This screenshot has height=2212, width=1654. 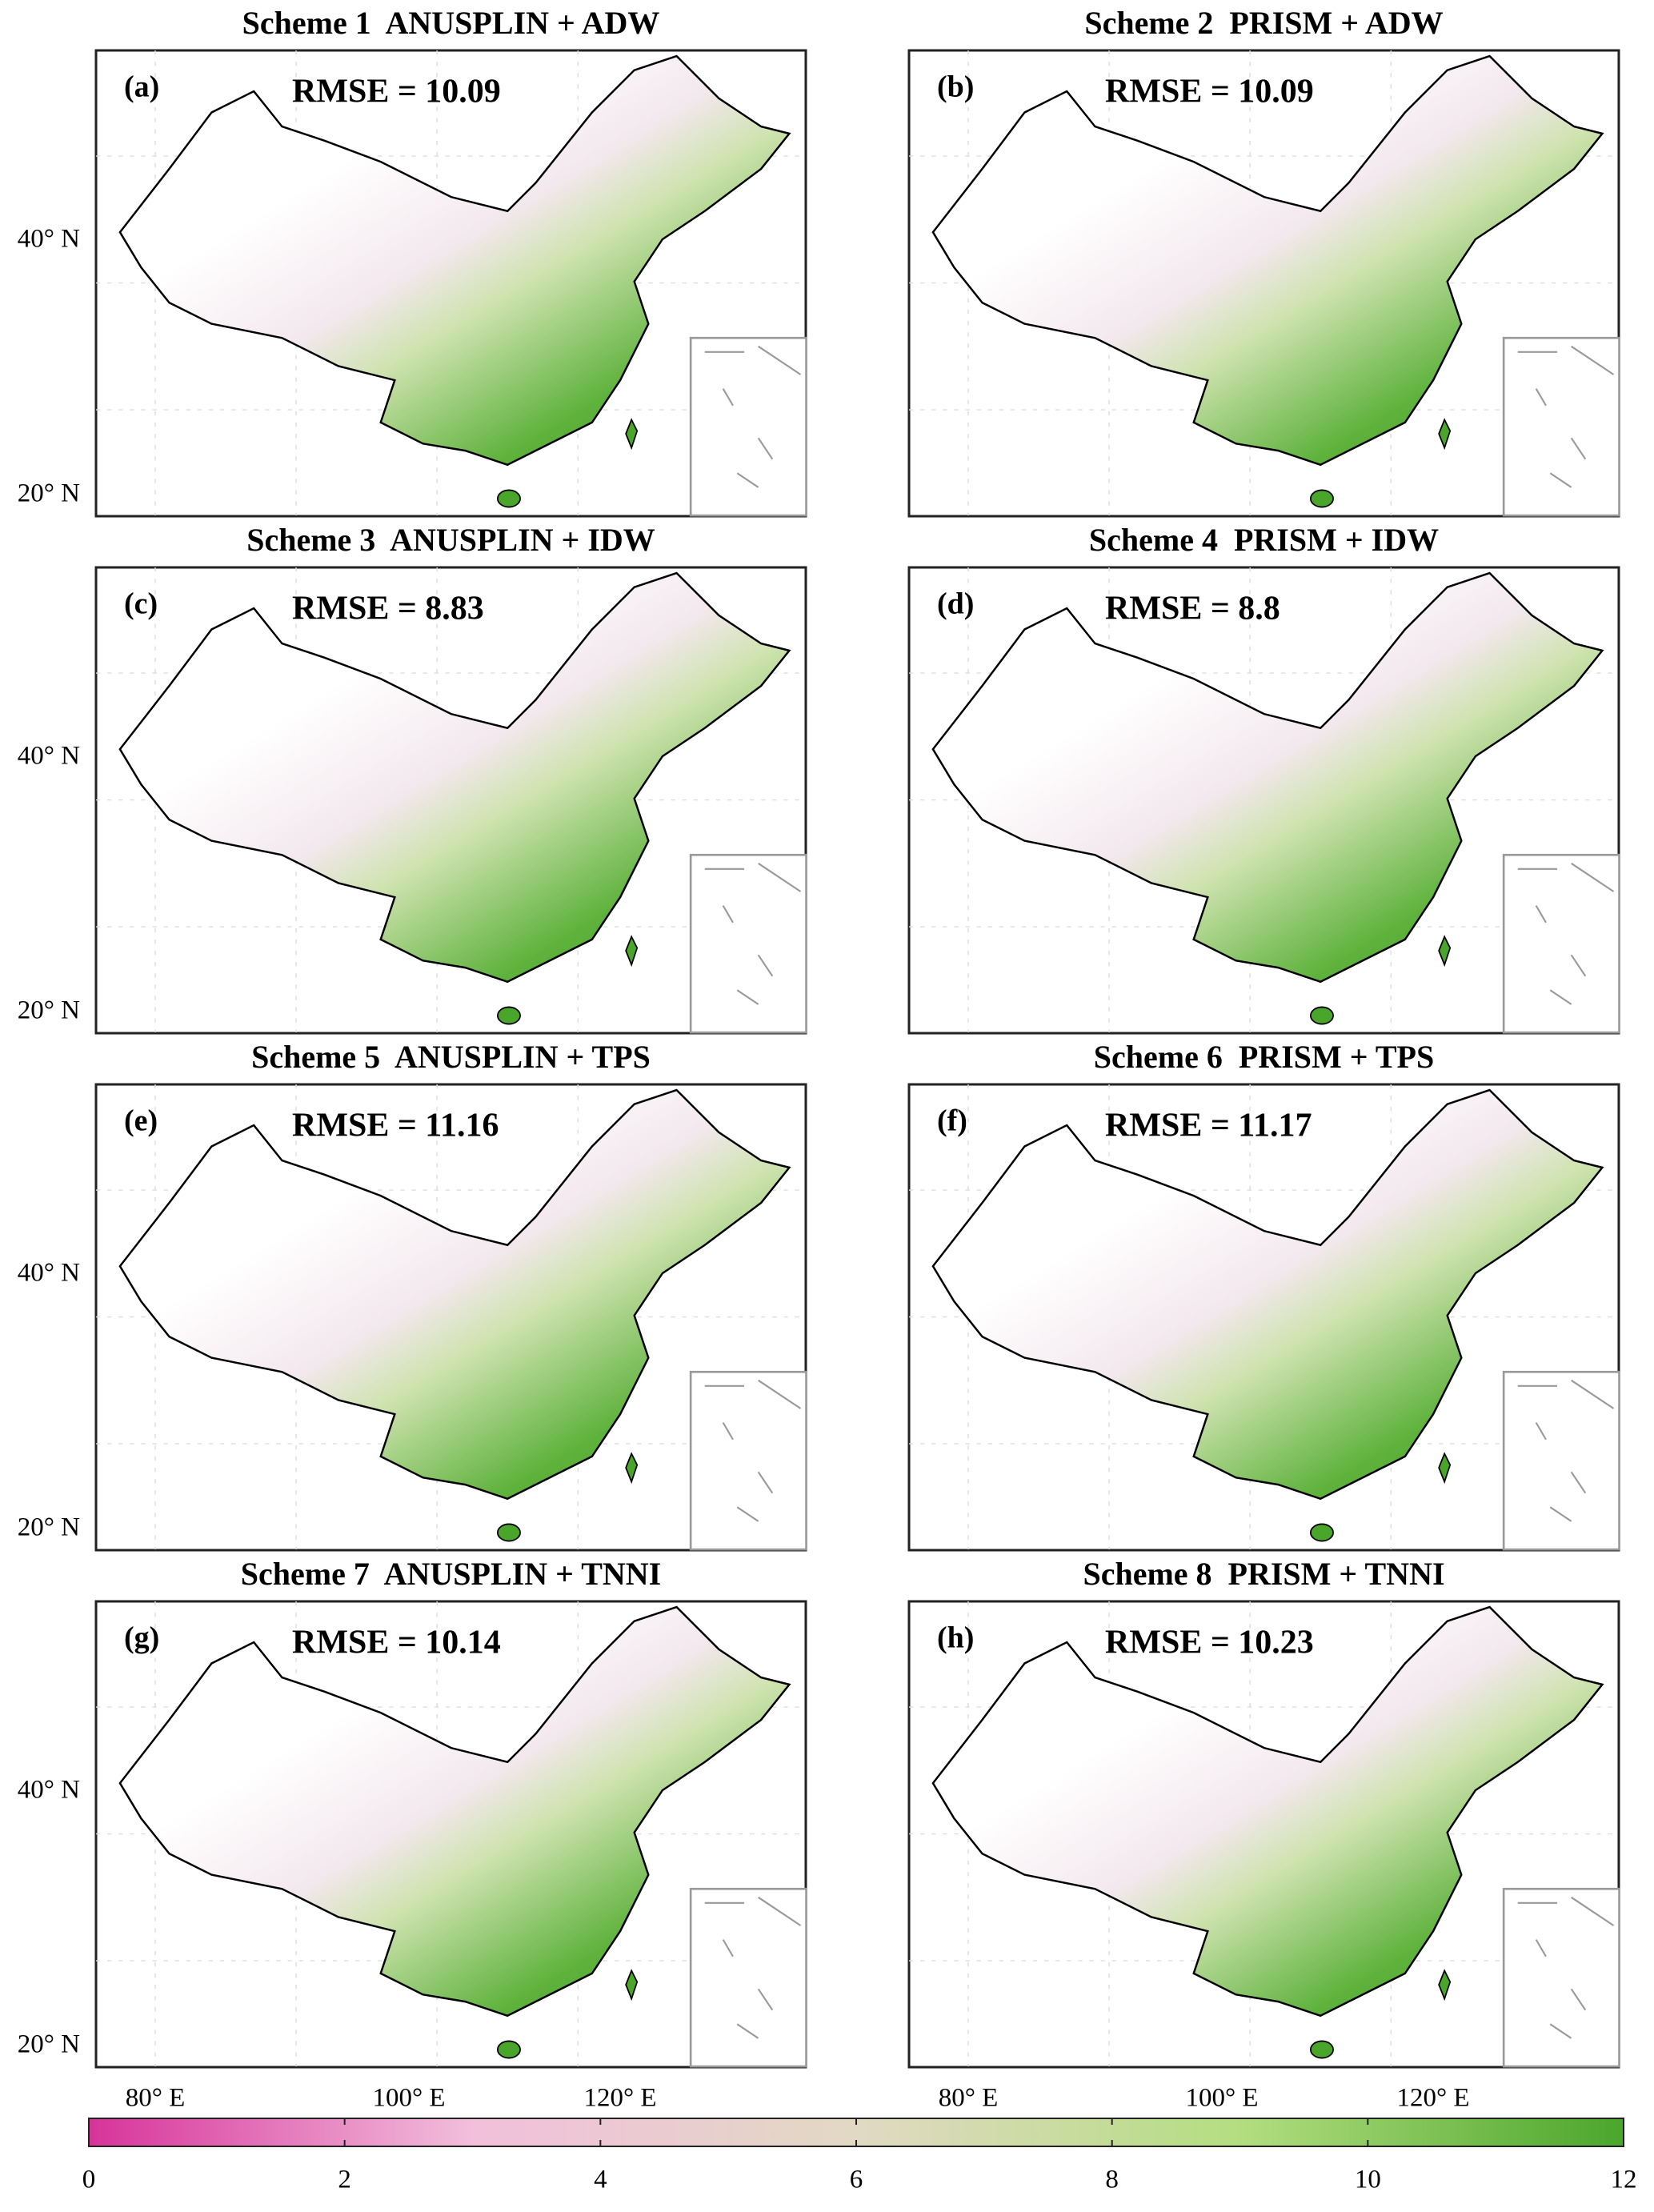 What do you see at coordinates (1263, 778) in the screenshot?
I see `map-panel: Scheme 4 PRISM + IDW (d) RMSE = 8.8` at bounding box center [1263, 778].